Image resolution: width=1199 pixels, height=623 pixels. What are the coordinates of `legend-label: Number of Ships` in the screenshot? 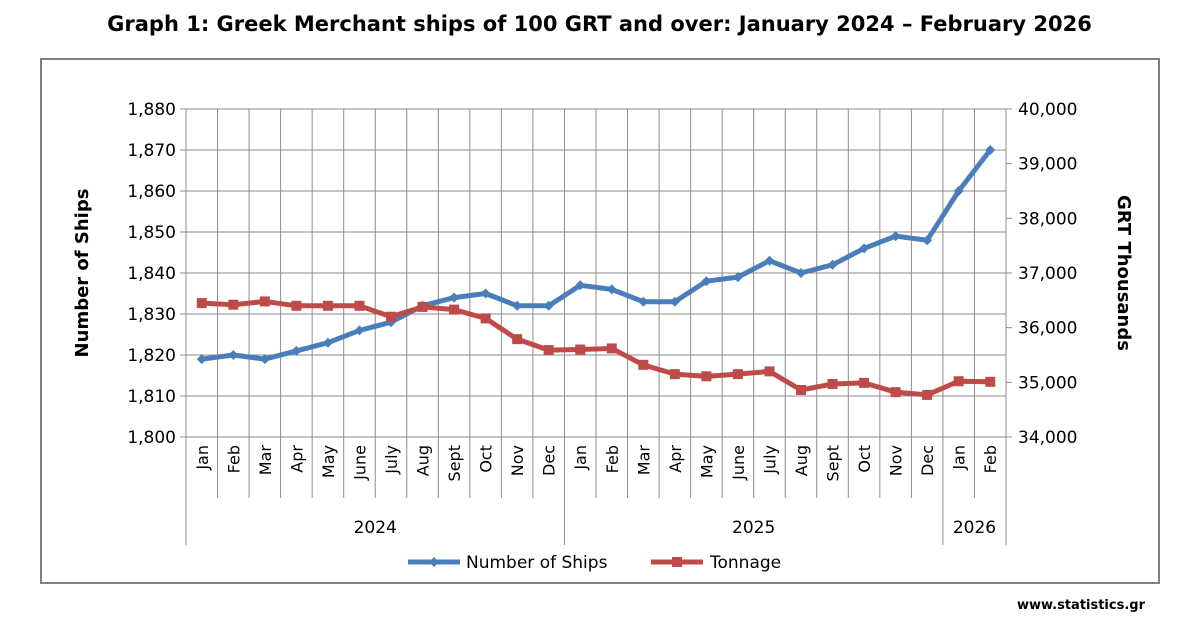 It's located at (537, 563).